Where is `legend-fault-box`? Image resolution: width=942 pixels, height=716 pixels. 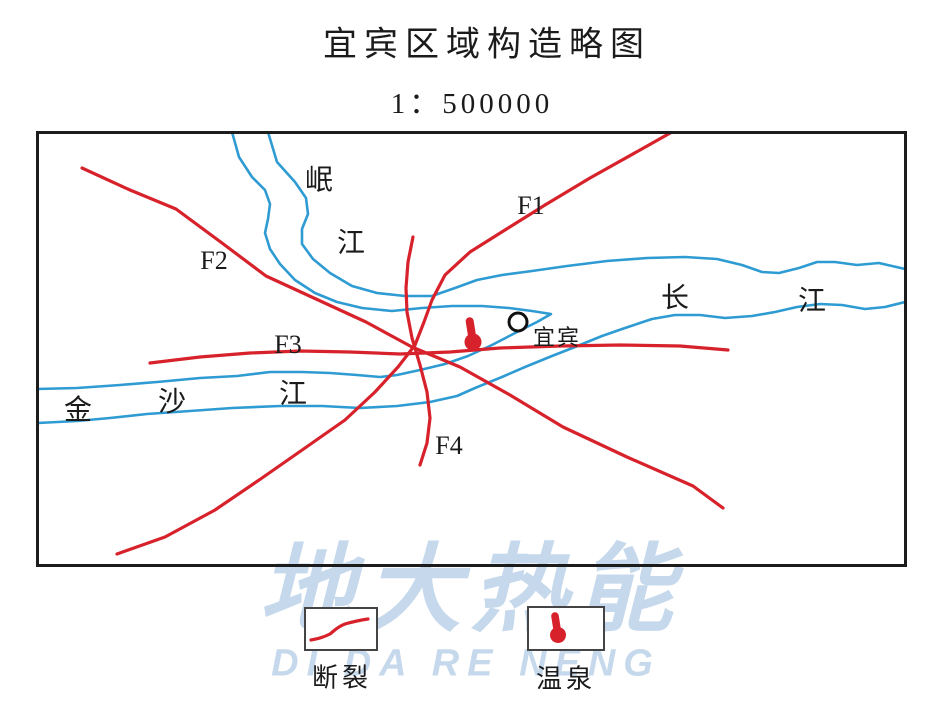
legend-fault-box is located at coordinates (341, 629).